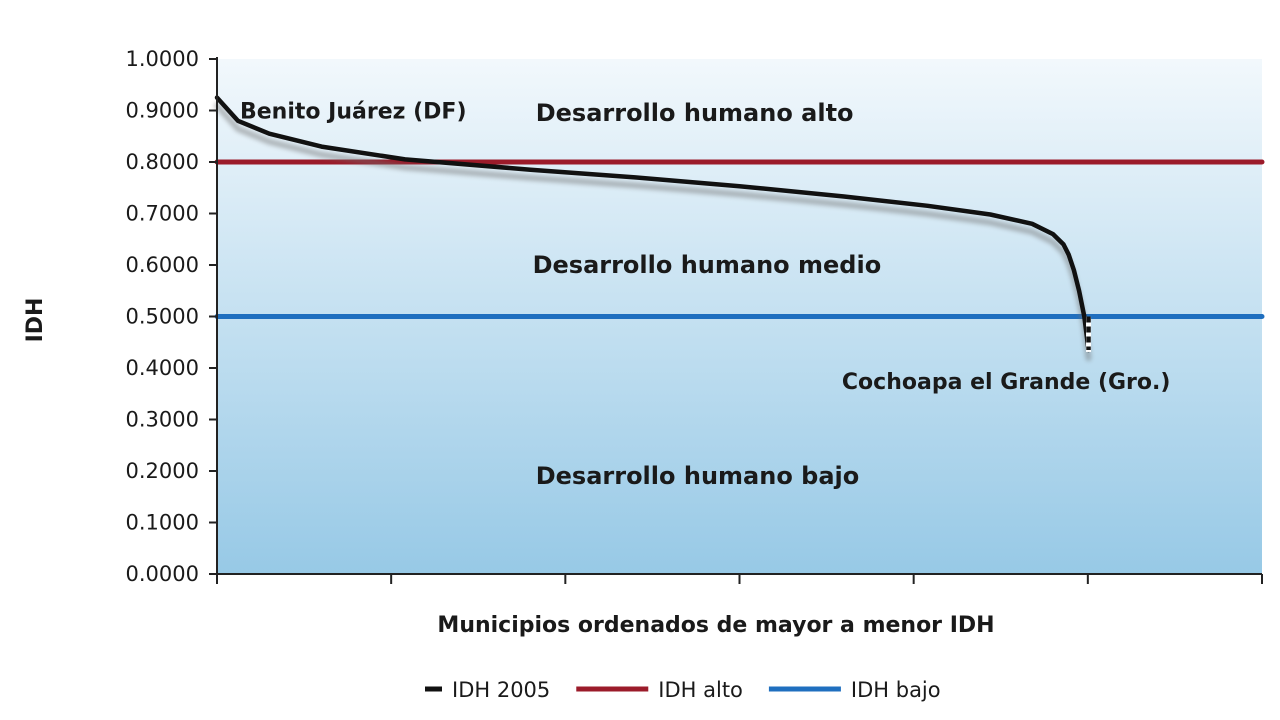  What do you see at coordinates (896, 690) in the screenshot?
I see `legend-label: IDH bajo` at bounding box center [896, 690].